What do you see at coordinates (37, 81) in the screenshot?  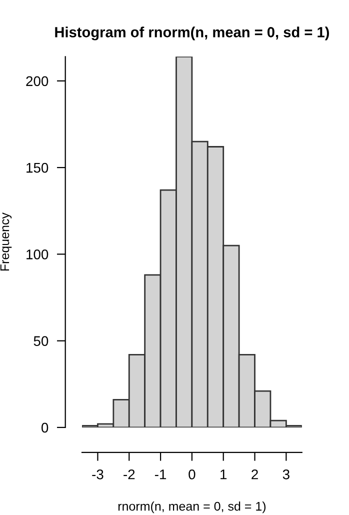 I see `y-tick-label: 200` at bounding box center [37, 81].